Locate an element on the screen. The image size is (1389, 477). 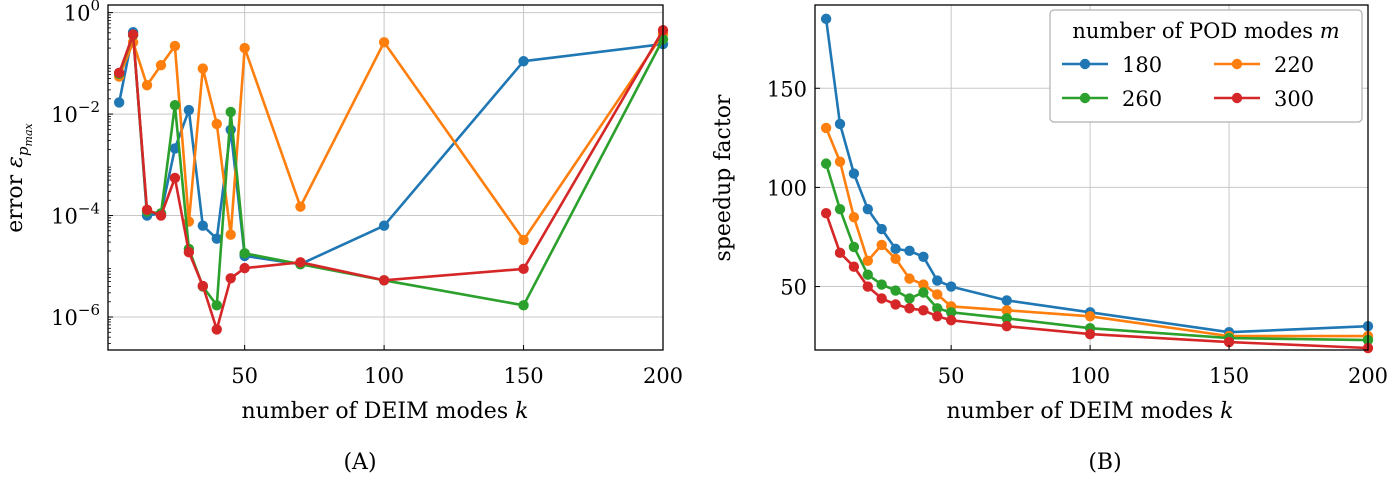
panel-b-ylabel: speedup factor is located at coordinates (723, 177).